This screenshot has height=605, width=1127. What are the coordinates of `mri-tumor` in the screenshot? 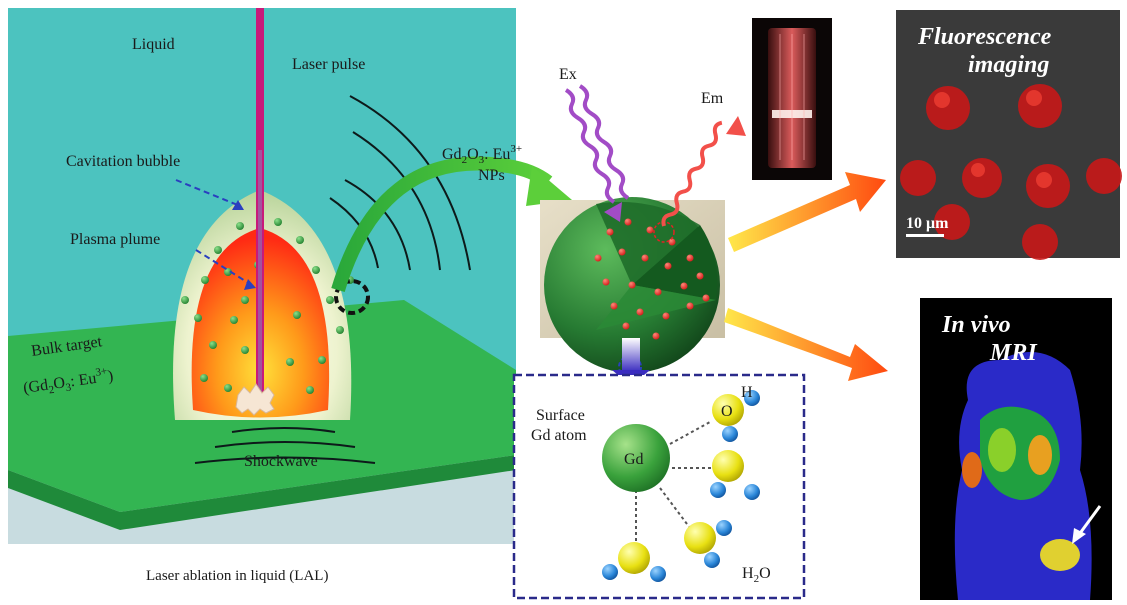 It's located at (1060, 555).